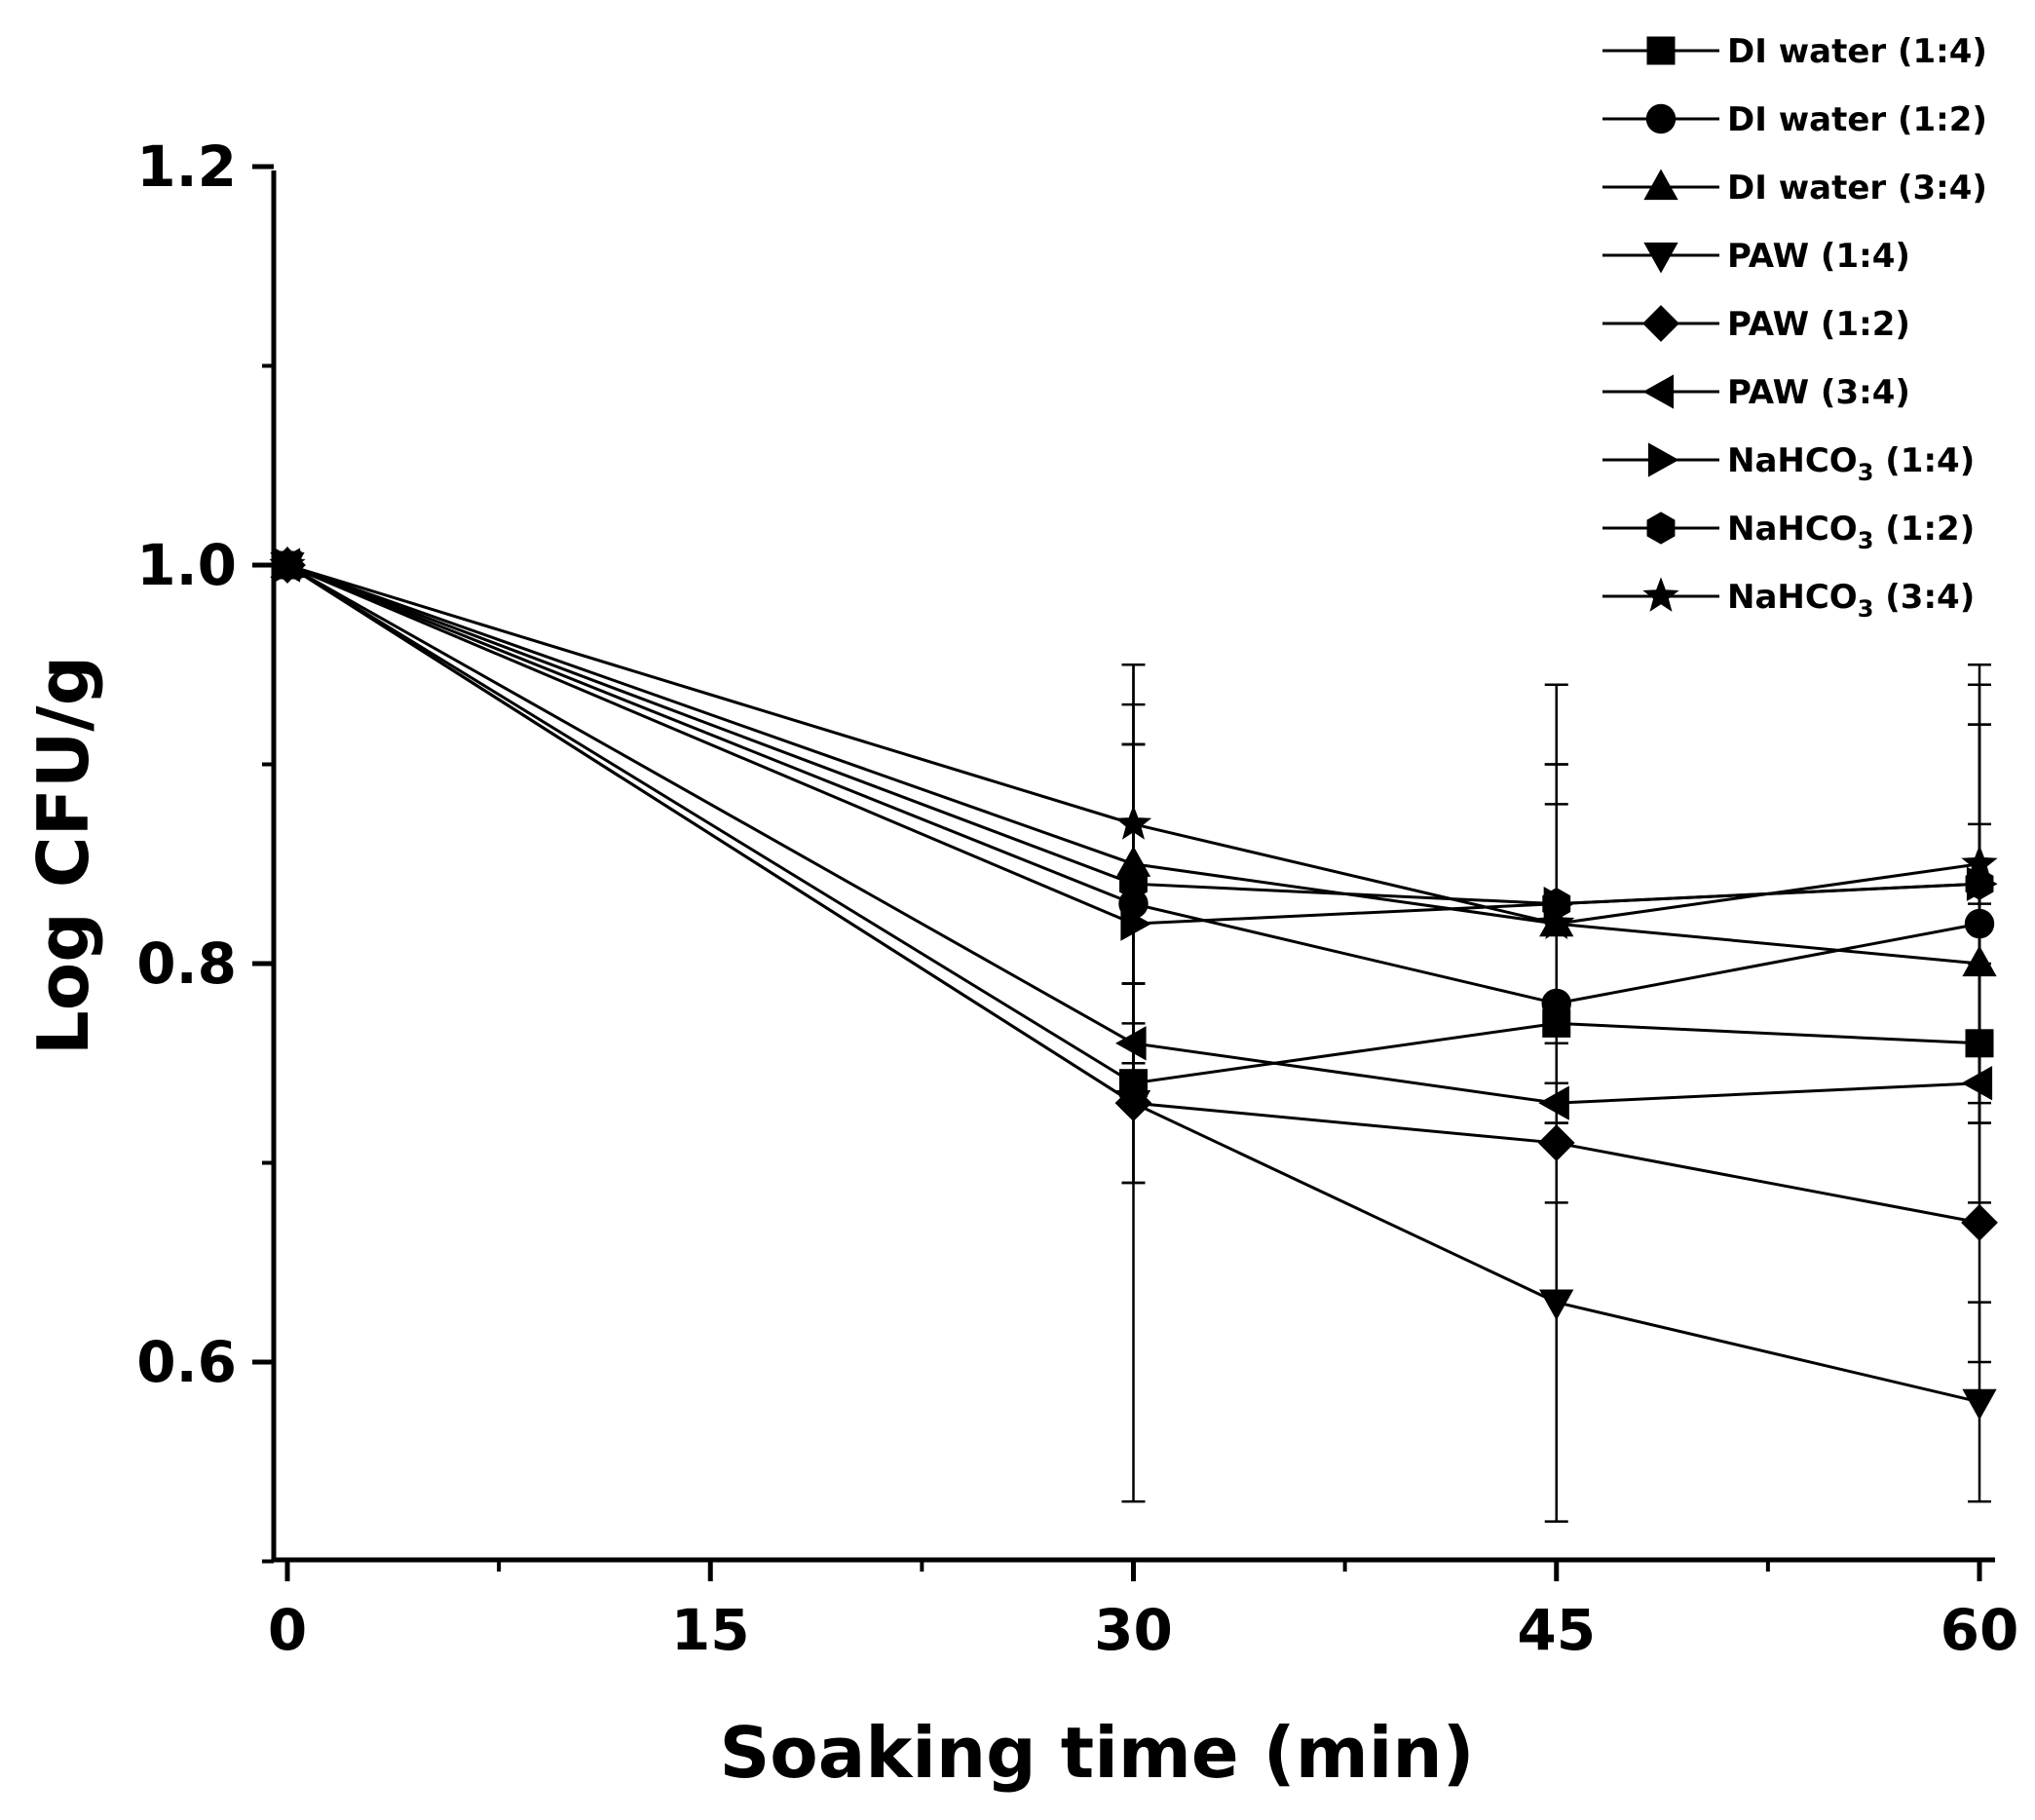 The image size is (2035, 1820). Describe the element at coordinates (1133, 1630) in the screenshot. I see `x-tick-label: 30` at that location.